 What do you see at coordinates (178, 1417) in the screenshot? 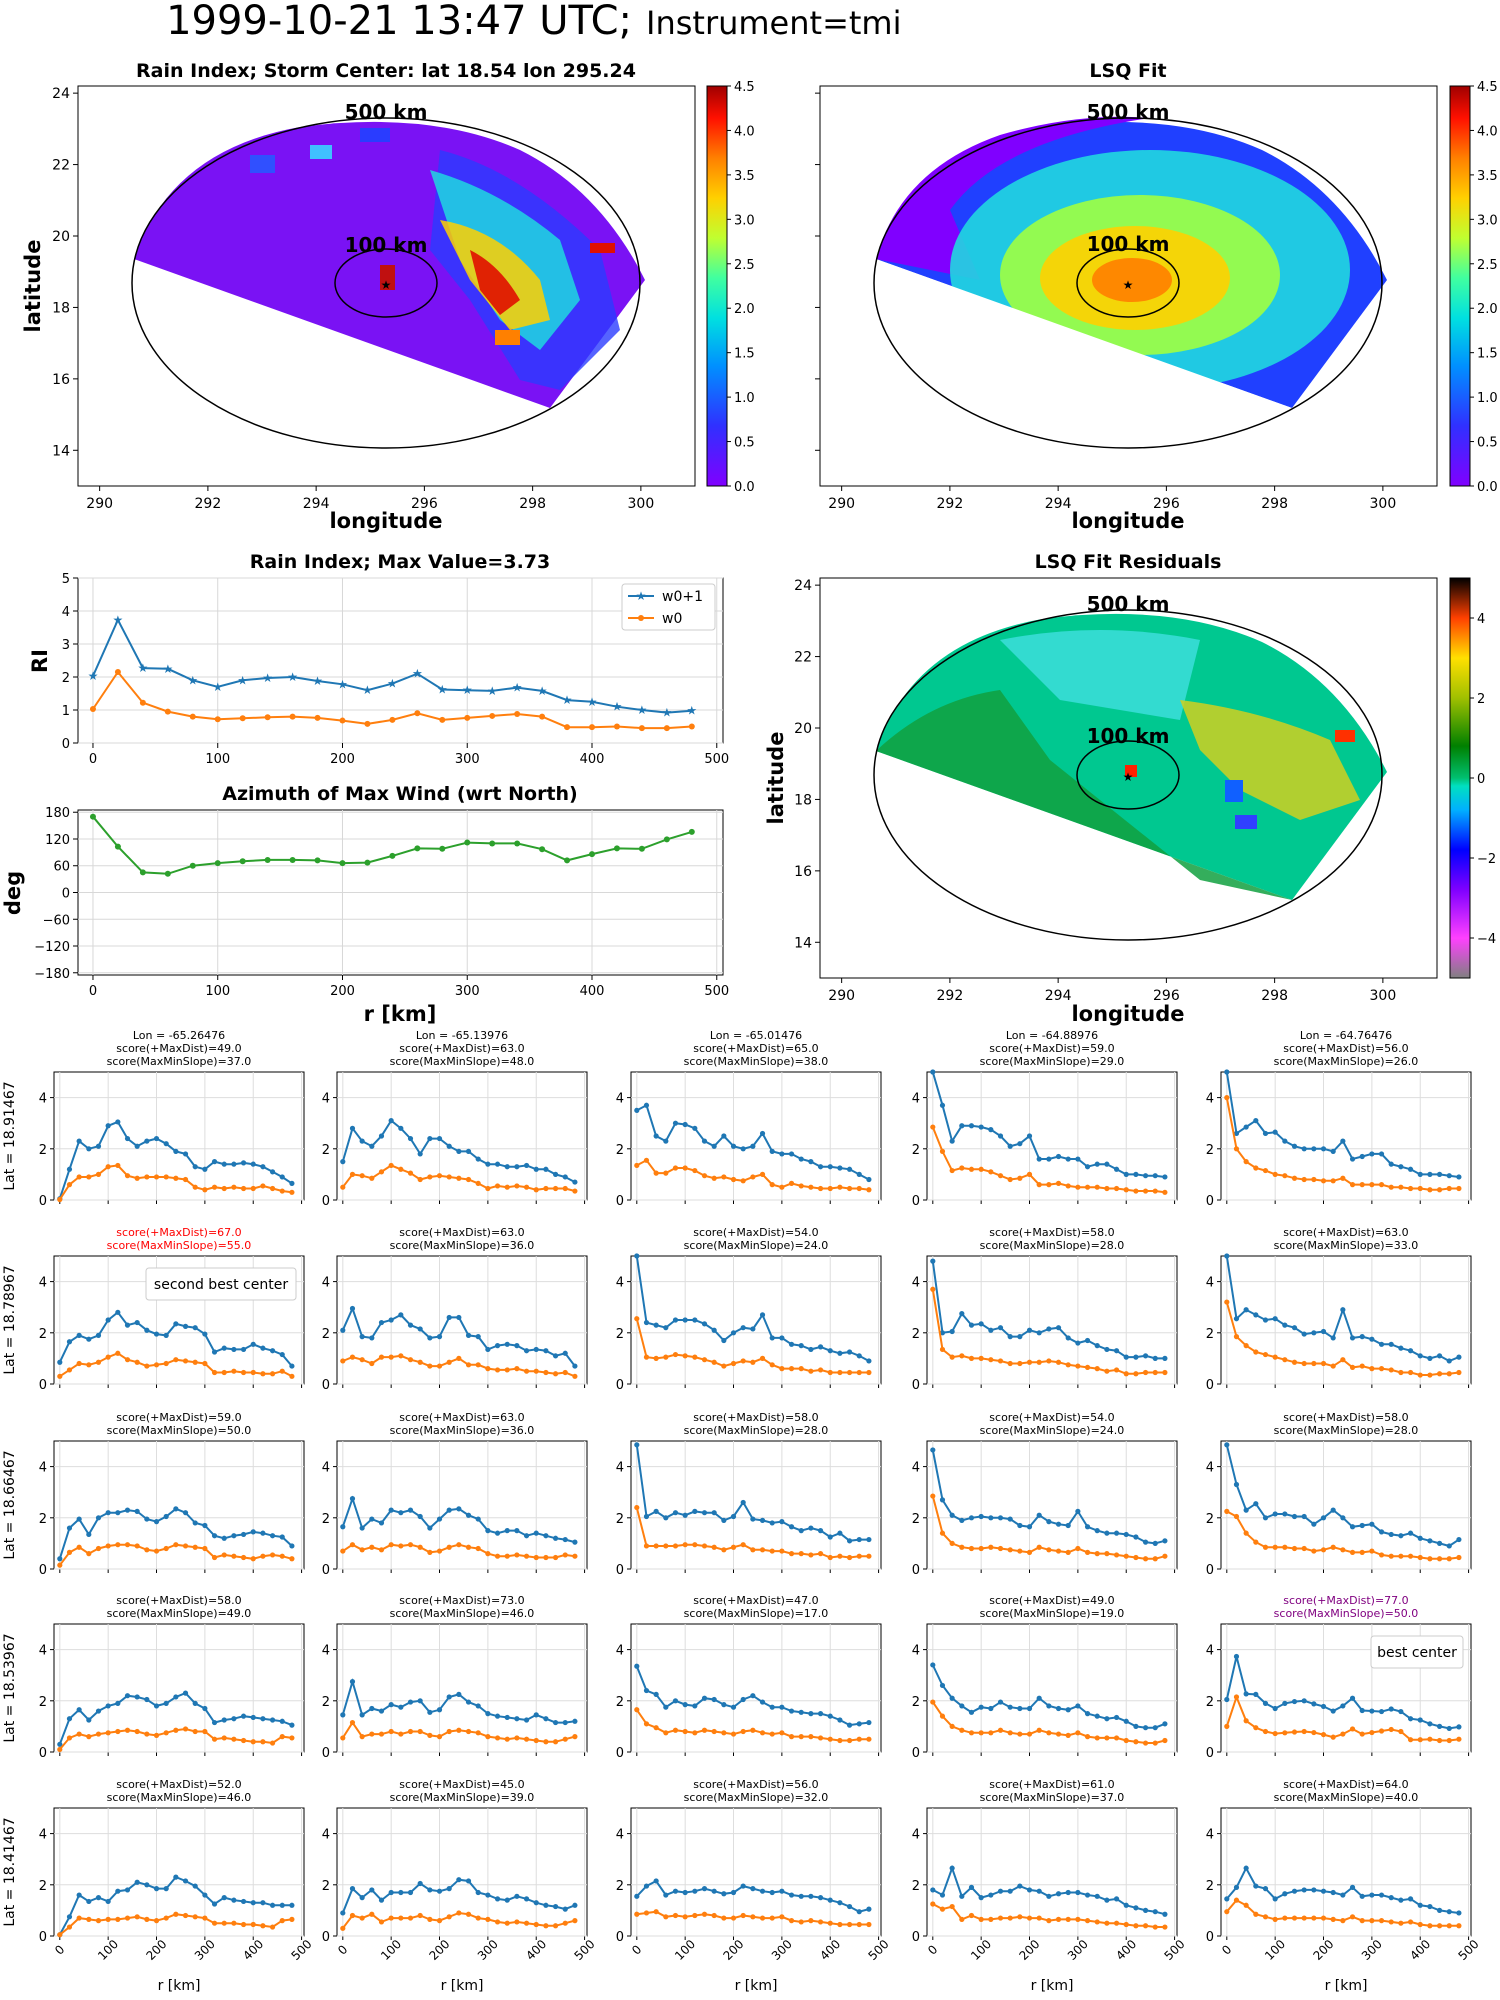
I see `panel-score-maxdist: score(+MaxDist)=59.0` at bounding box center [178, 1417].